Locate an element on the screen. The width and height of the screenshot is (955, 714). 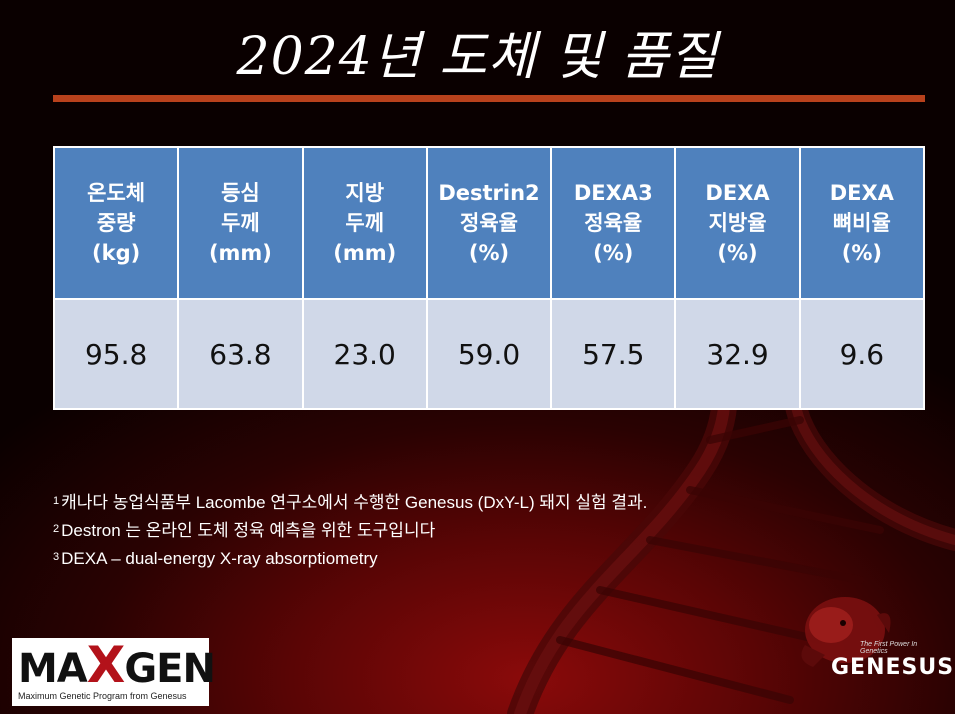
value-backfat-depth: 23.0 is located at coordinates (364, 354).